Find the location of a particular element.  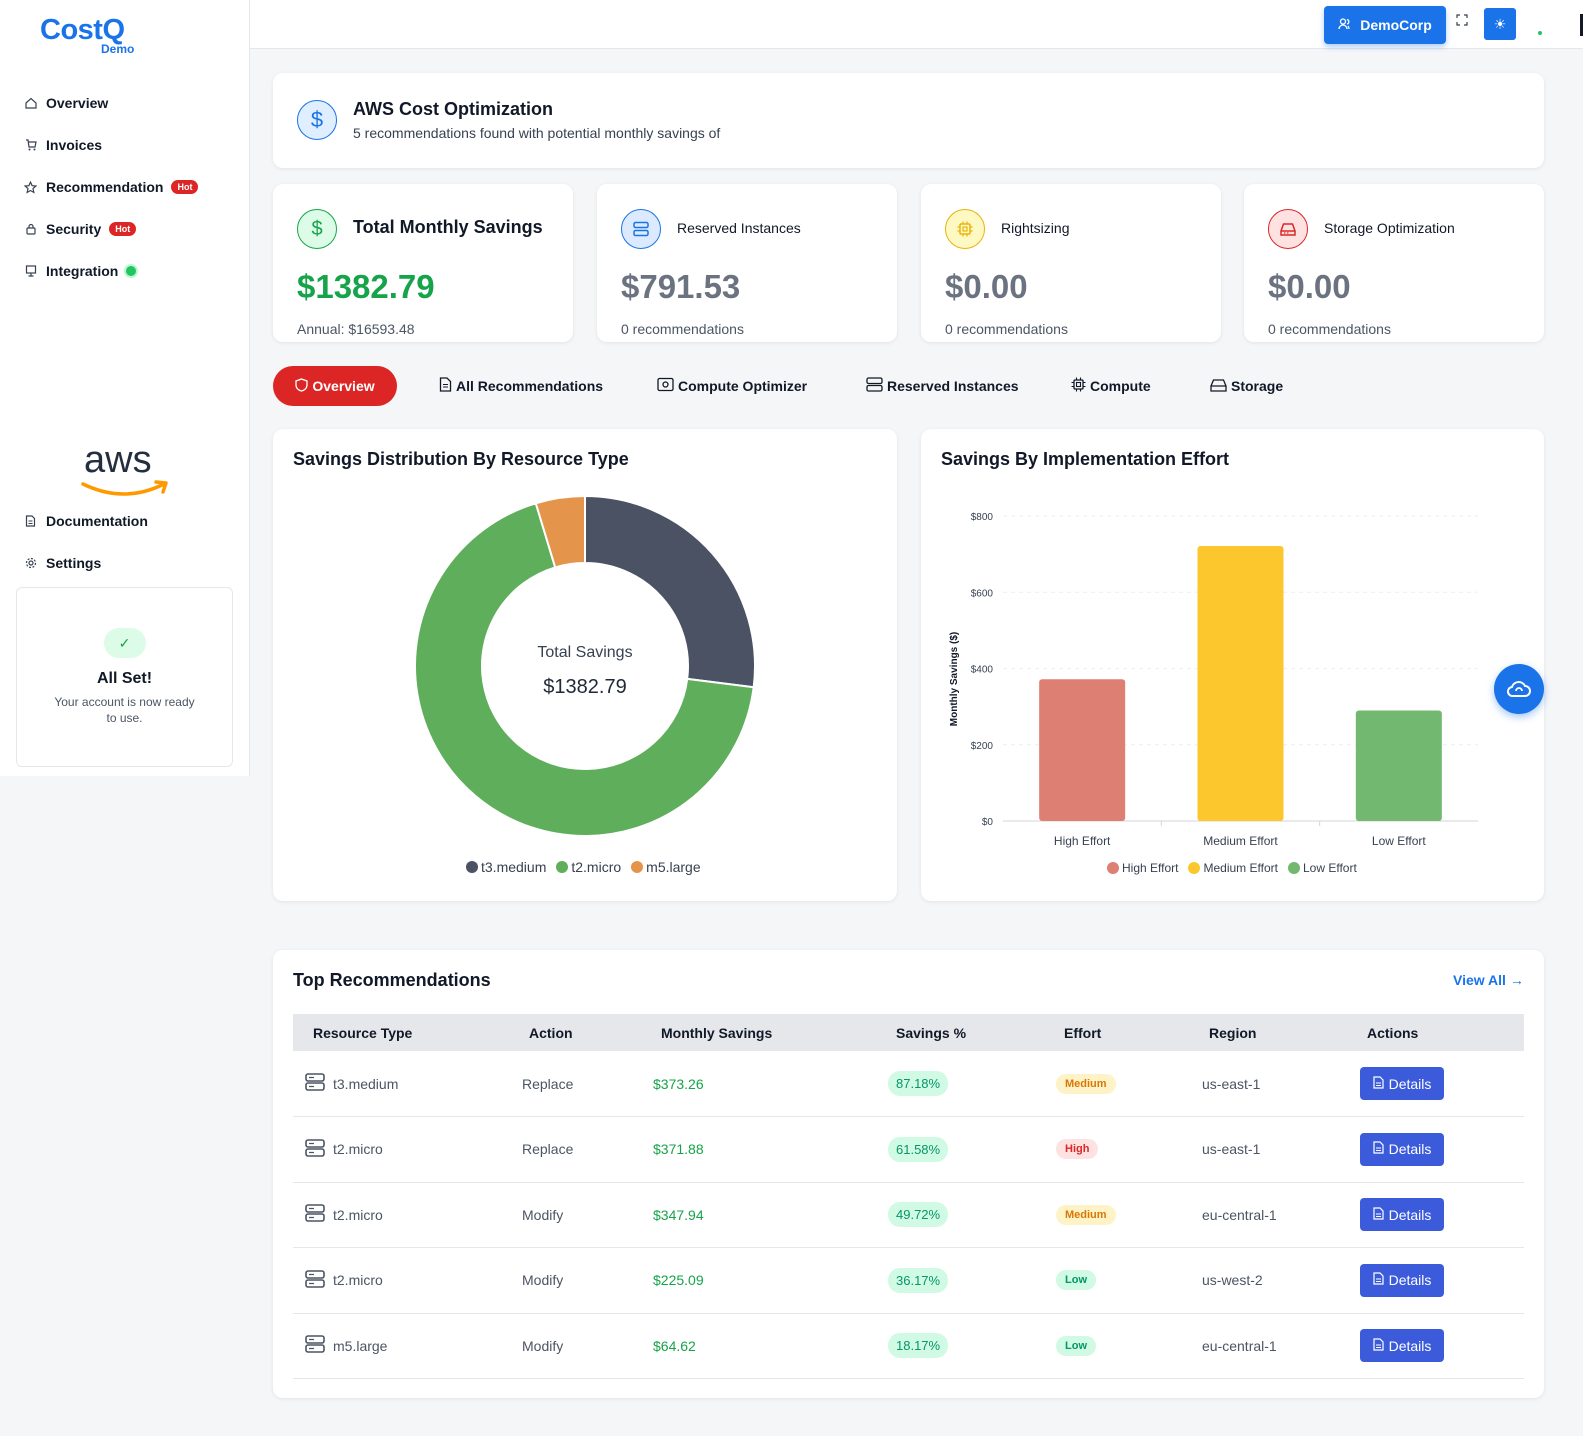

stat-card-rightsizing: Rightsizing $0.00 0 recommendations is located at coordinates (1071, 263).